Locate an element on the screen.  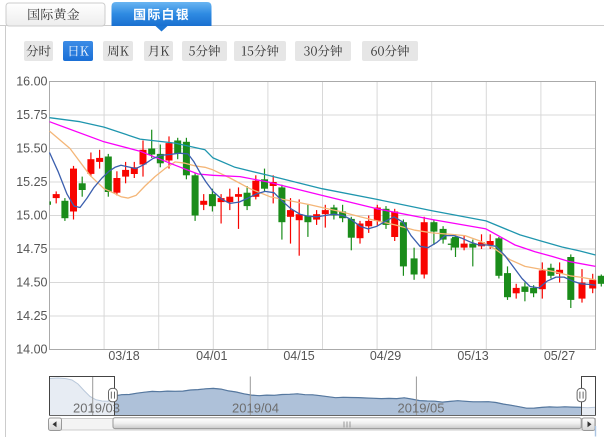
svg-text: 15.00 is located at coordinates (31, 216).